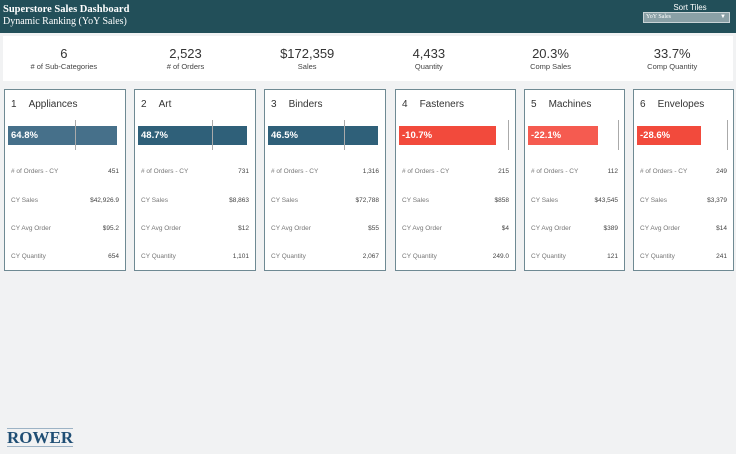 The width and height of the screenshot is (736, 454). Describe the element at coordinates (672, 66) in the screenshot. I see `kpi-label: Comp Quantity` at that location.